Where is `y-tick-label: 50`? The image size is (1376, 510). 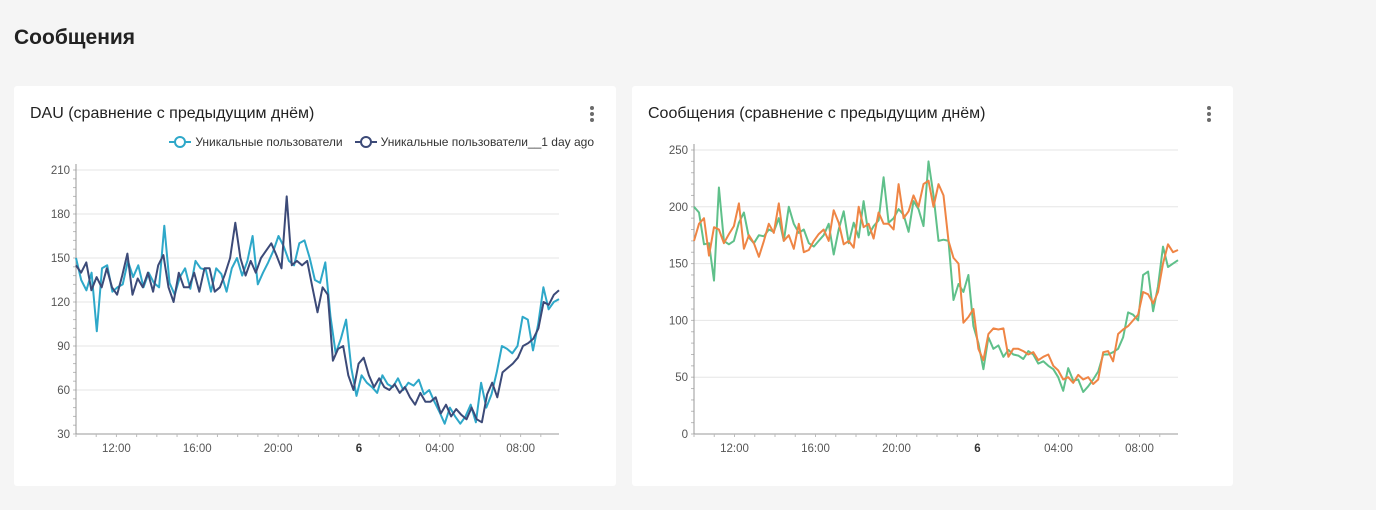
y-tick-label: 50 is located at coordinates (681, 378).